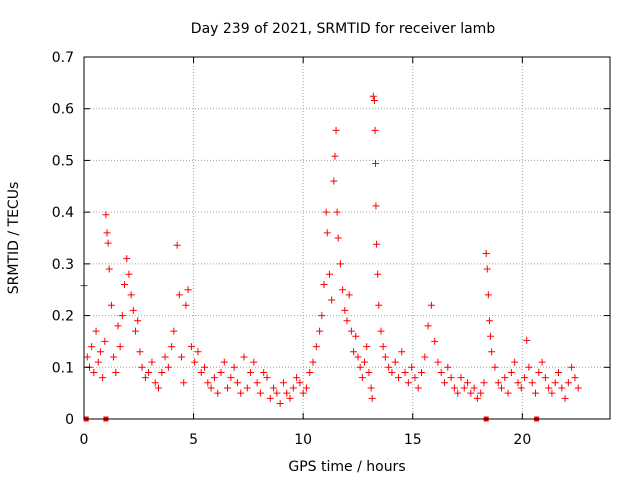  Describe the element at coordinates (63, 161) in the screenshot. I see `y-tick-label: 0.5` at that location.